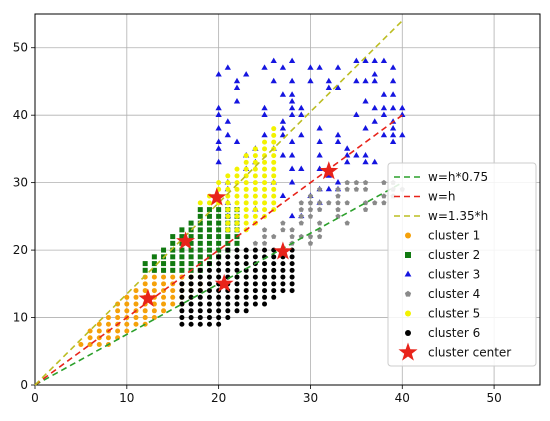  Describe the element at coordinates (283, 250) in the screenshot. I see `cluster-center-star` at that location.